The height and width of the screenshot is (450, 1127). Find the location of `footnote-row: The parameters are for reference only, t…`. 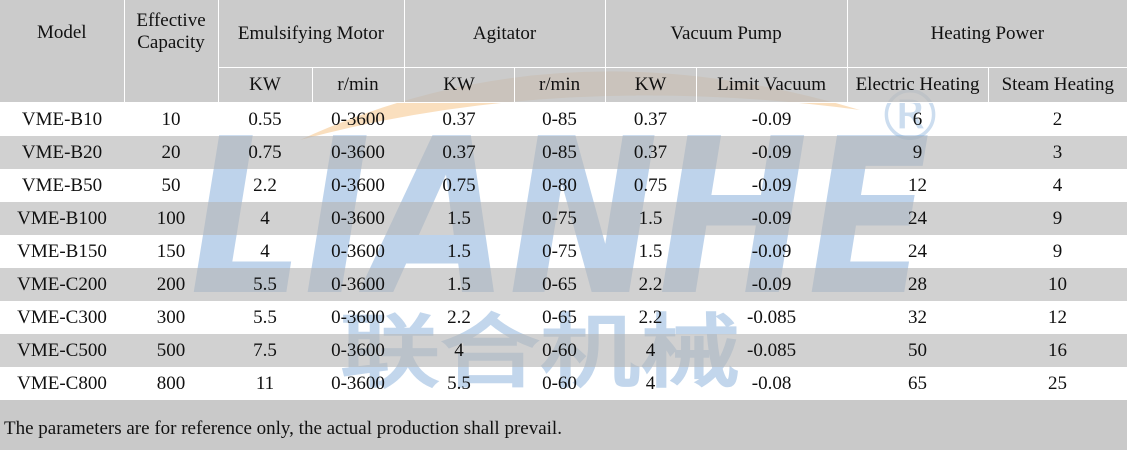

footnote-row: The parameters are for reference only, t… is located at coordinates (563, 425).